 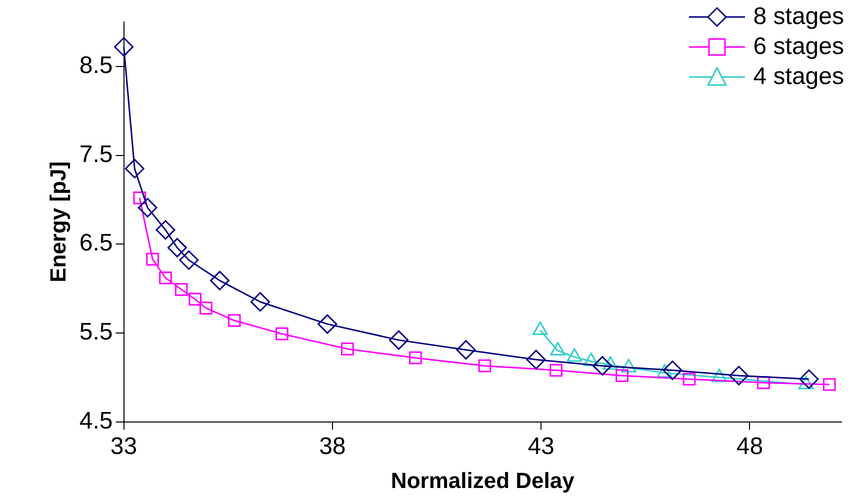 What do you see at coordinates (96, 243) in the screenshot?
I see `y-tick-label: 6.5` at bounding box center [96, 243].